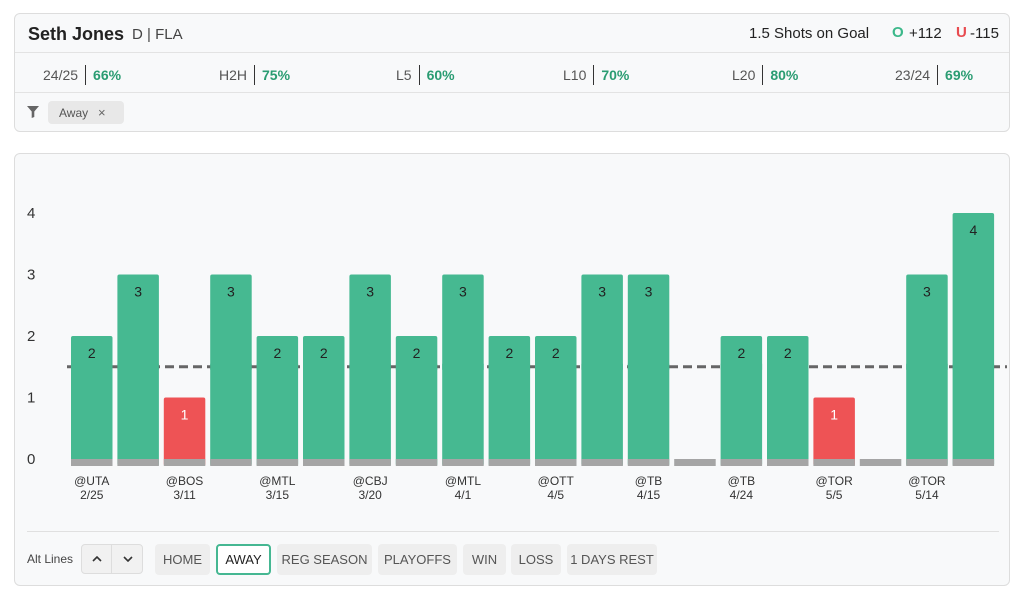 The width and height of the screenshot is (1024, 601). I want to click on stat-l10: L10 70%, so click(596, 75).